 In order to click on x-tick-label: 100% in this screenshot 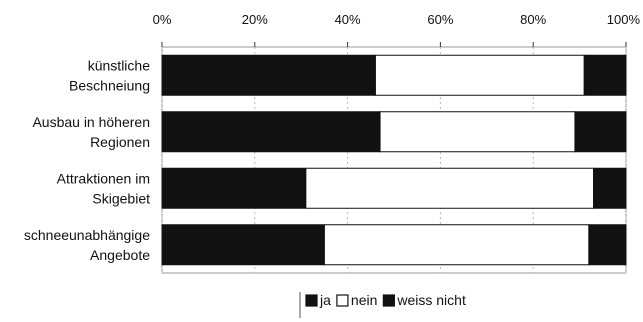, I will do `click(624, 19)`.